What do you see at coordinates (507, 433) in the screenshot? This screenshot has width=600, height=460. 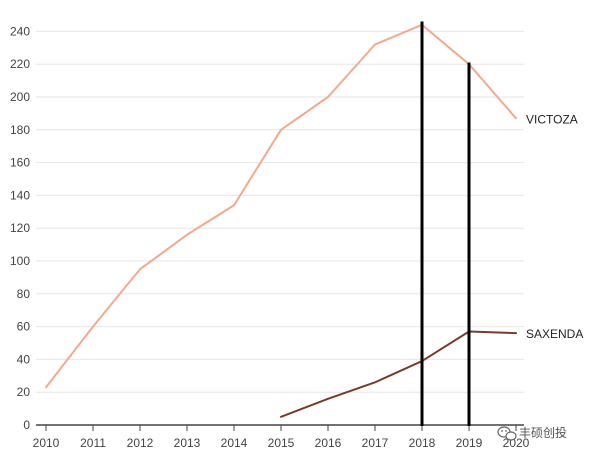 I see `wechat-icon` at bounding box center [507, 433].